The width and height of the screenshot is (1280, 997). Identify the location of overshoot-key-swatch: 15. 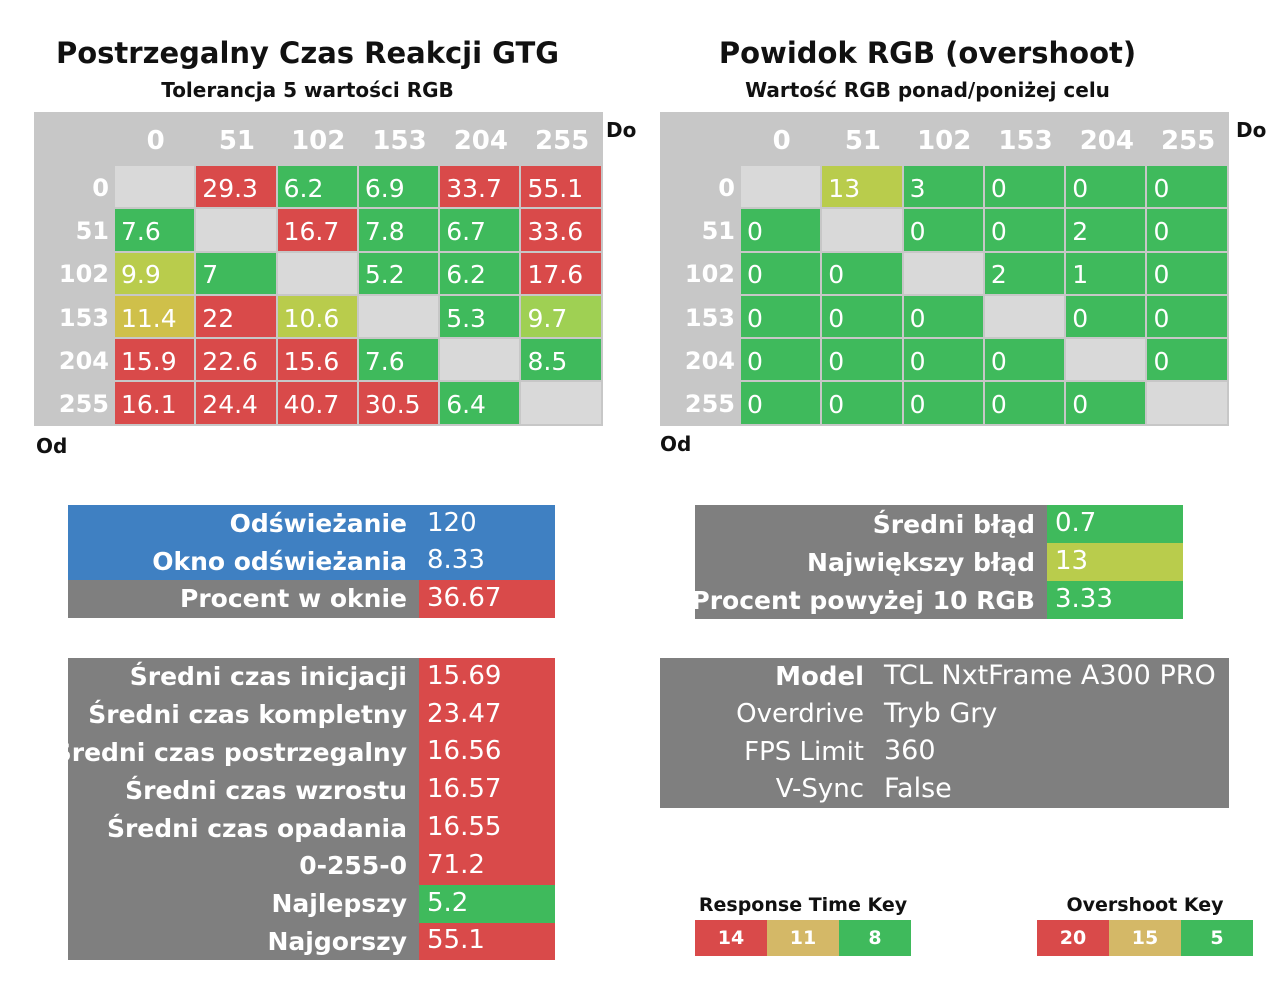
(1145, 938).